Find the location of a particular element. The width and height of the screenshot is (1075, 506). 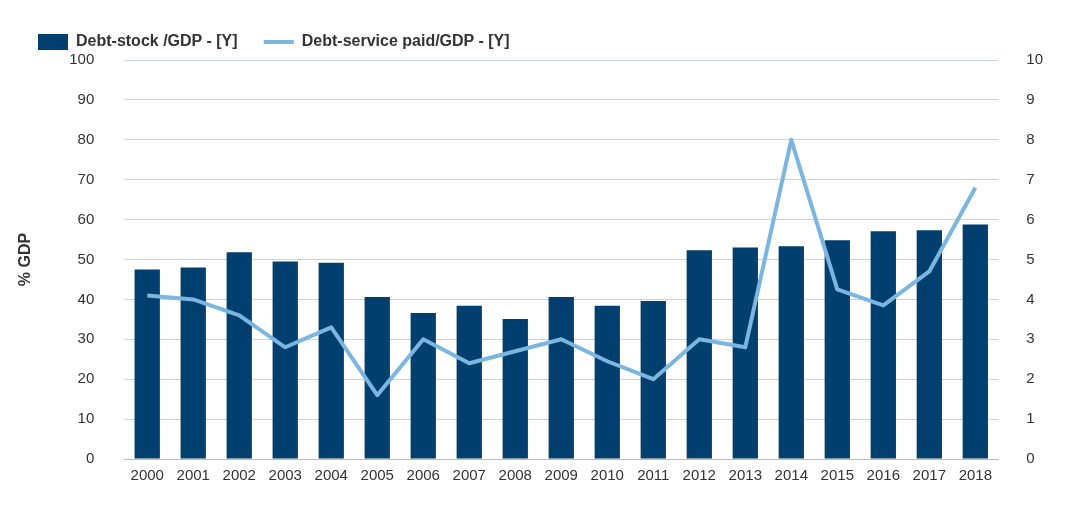

y-tick-label: 40 is located at coordinates (86, 298).